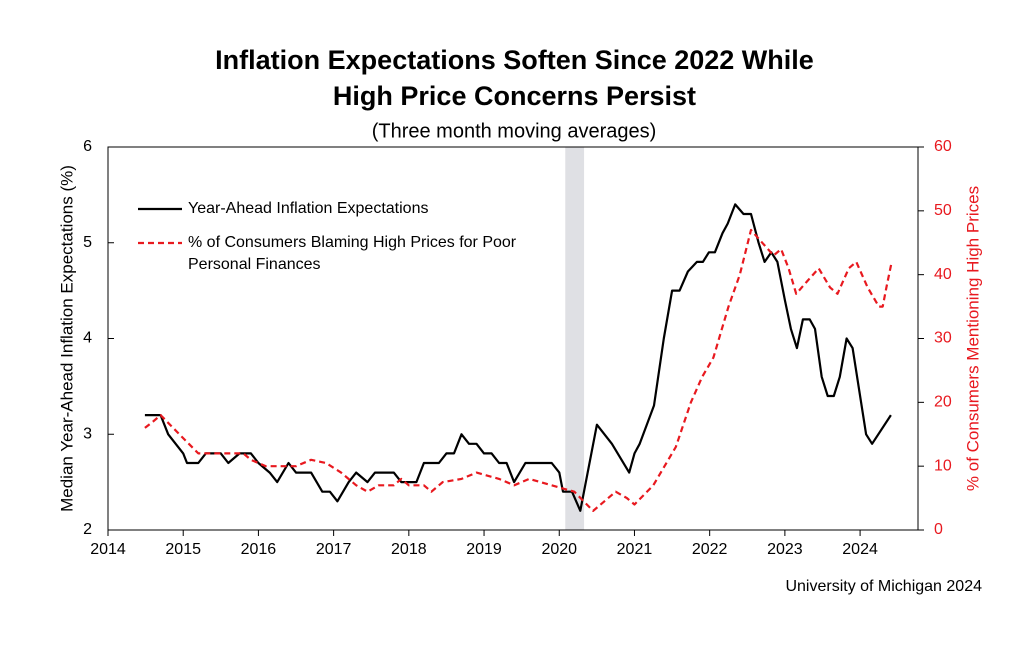 This screenshot has width=1029, height=654. I want to click on y-tick-label: 5, so click(87, 242).